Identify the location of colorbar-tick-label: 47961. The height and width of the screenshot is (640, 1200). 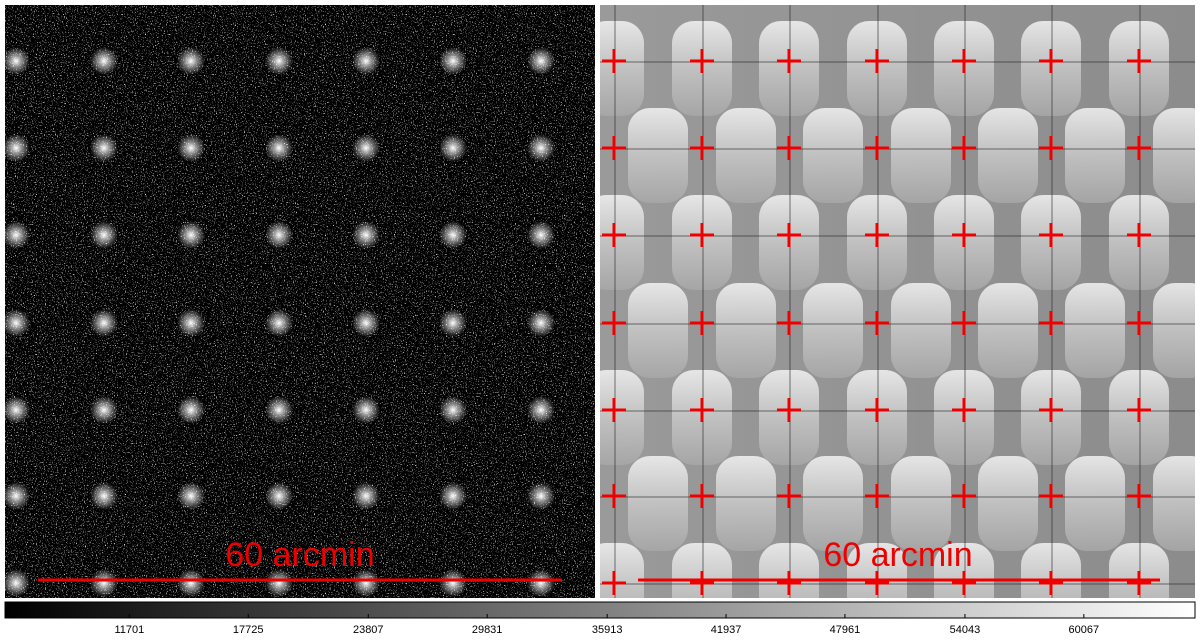
(845, 630).